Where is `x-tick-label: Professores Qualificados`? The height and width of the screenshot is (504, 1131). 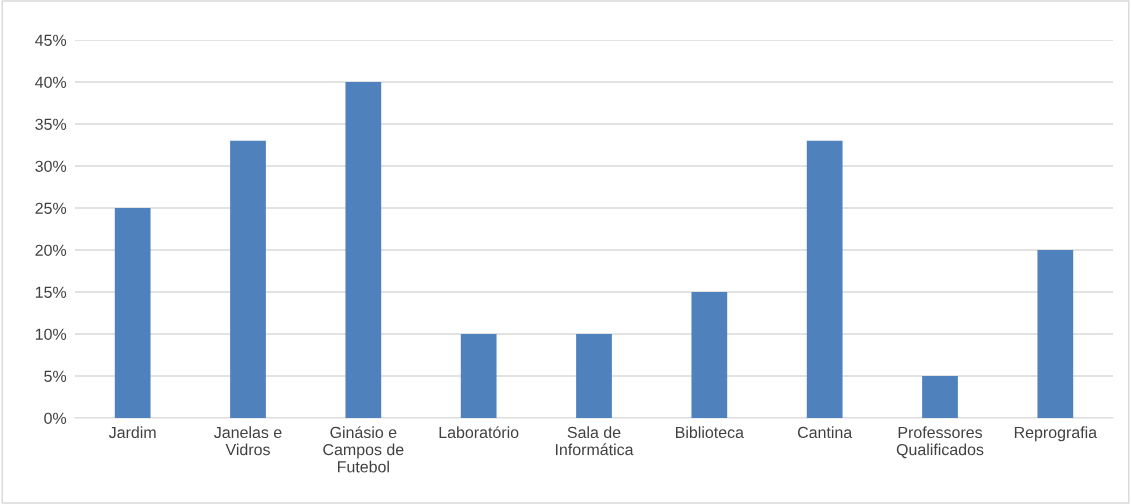 x-tick-label: Professores Qualificados is located at coordinates (940, 442).